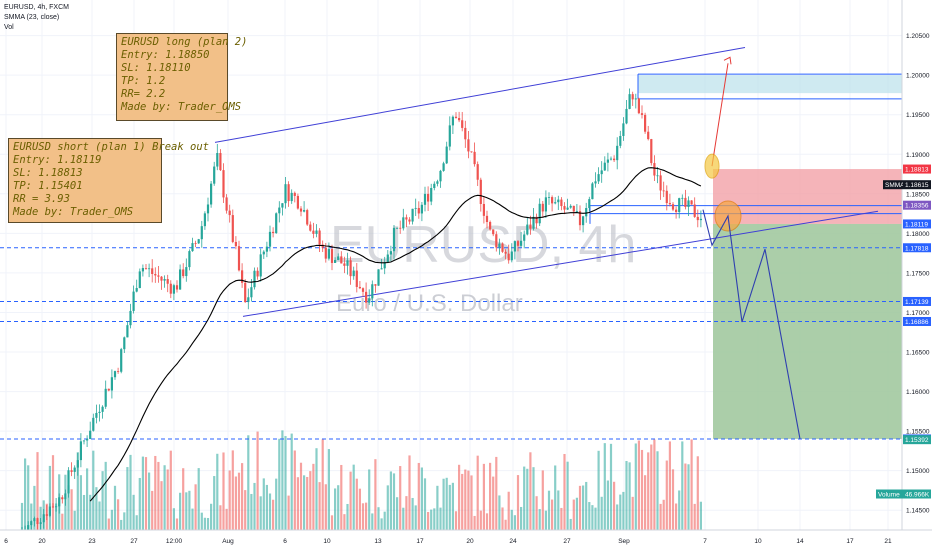 This screenshot has height=550, width=932. What do you see at coordinates (228, 541) in the screenshot?
I see `time-tick-label: Aug` at bounding box center [228, 541].